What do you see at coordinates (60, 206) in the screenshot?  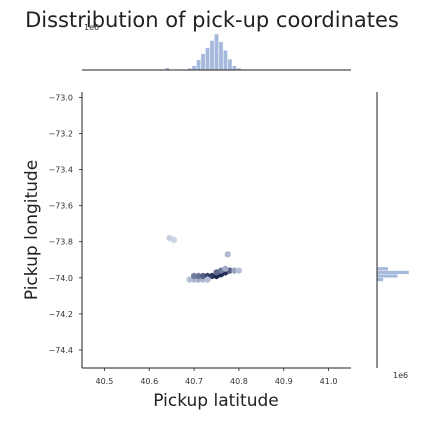 I see `y-tick-label: −73.6` at bounding box center [60, 206].